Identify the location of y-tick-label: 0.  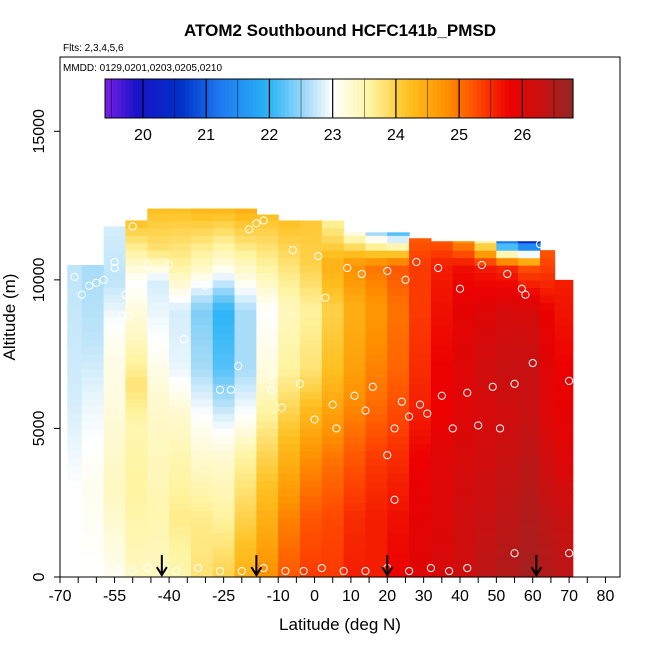
(39, 576).